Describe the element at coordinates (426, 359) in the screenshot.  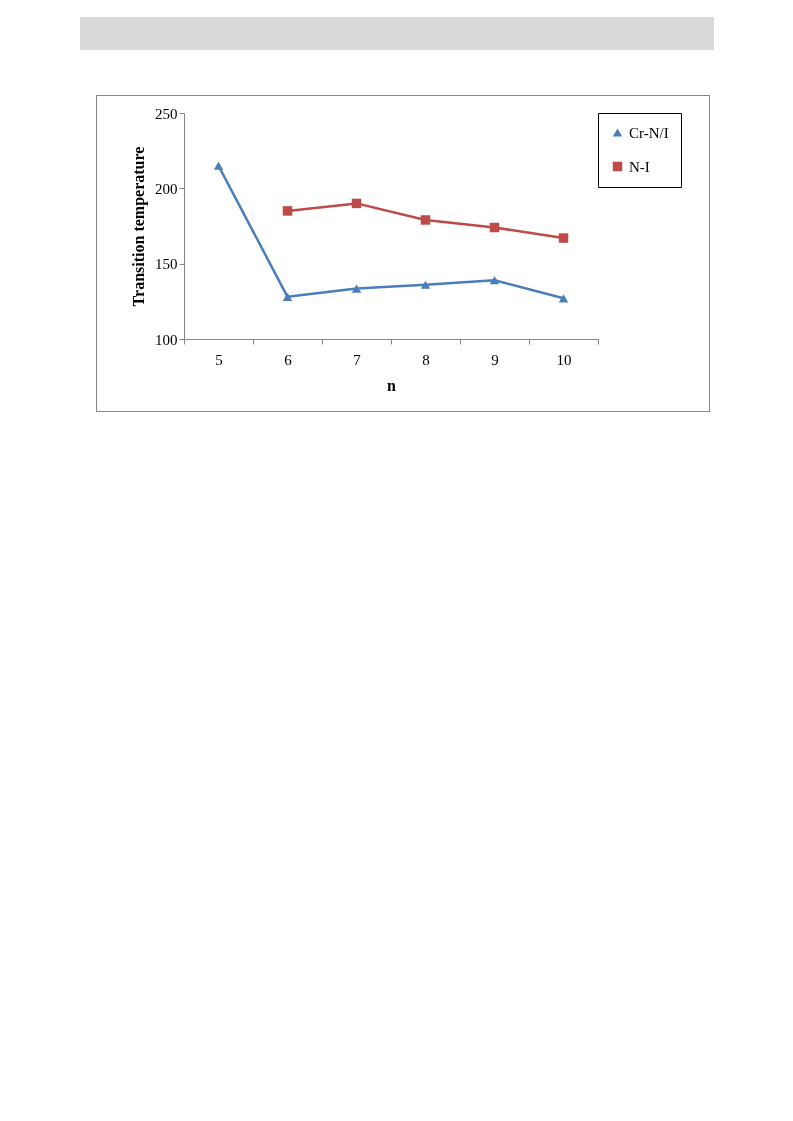
I see `x-tick-label: 8` at that location.